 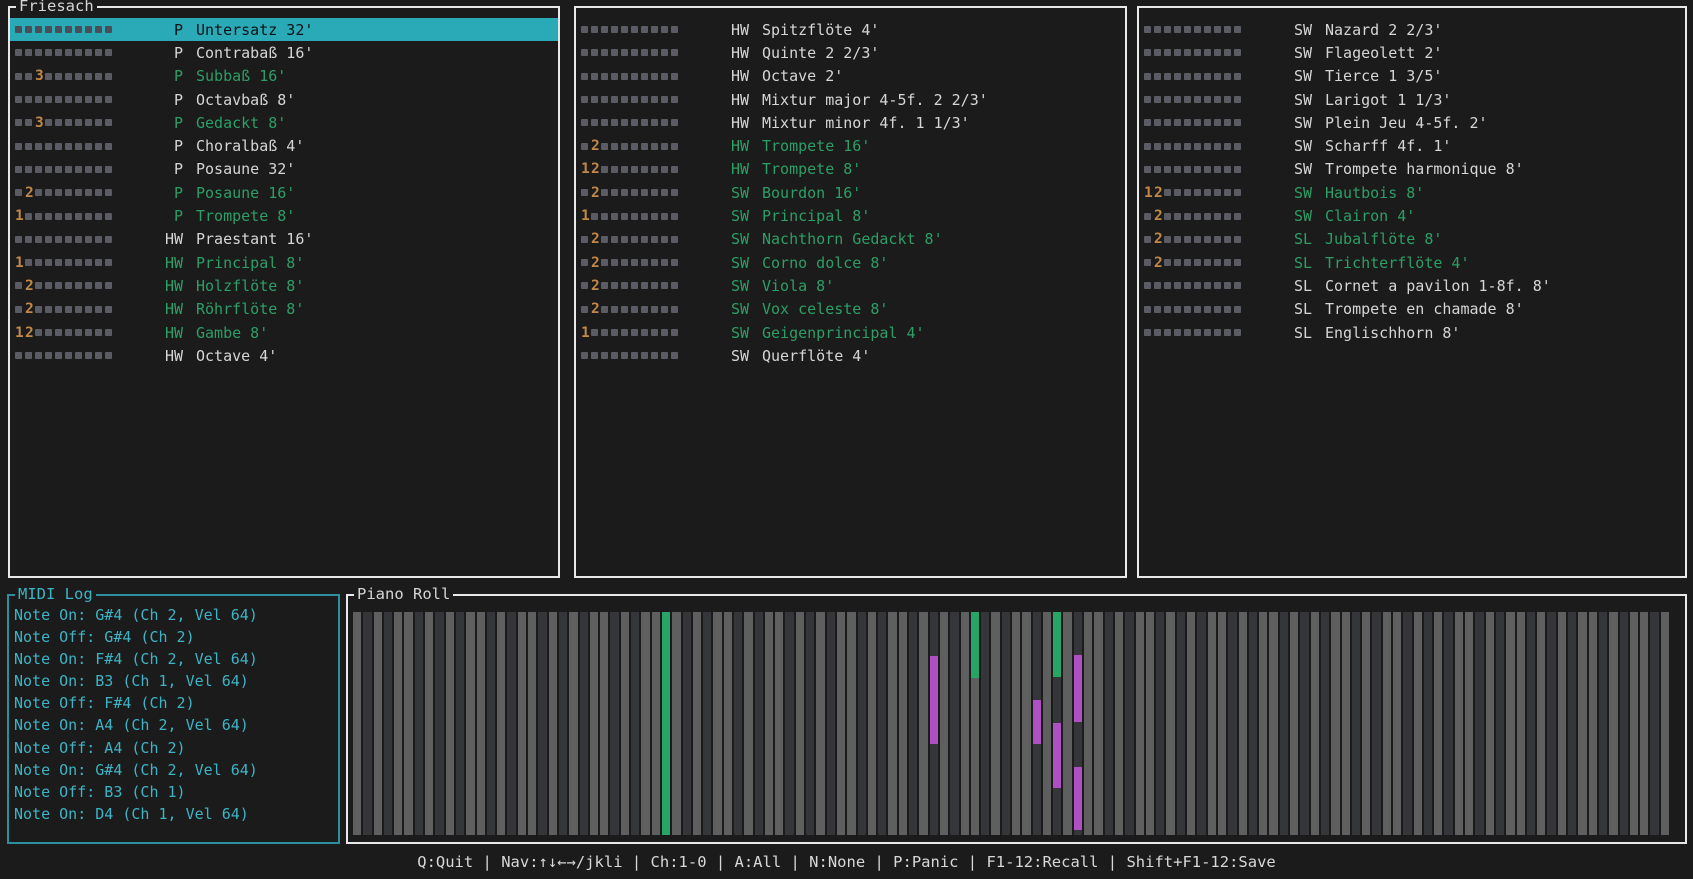 What do you see at coordinates (131, 813) in the screenshot?
I see `midi-log-line: Note On: D4 (Ch 1, Vel 64)` at bounding box center [131, 813].